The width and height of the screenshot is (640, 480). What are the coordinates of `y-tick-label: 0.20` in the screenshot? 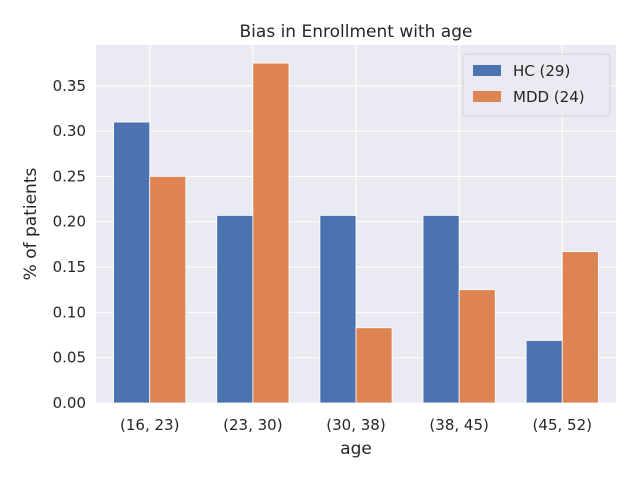 It's located at (69, 222).